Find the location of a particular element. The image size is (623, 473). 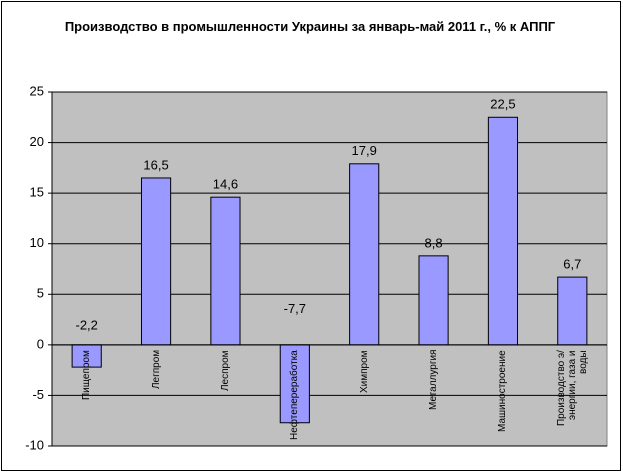

data-label: -7,7 is located at coordinates (295, 308).